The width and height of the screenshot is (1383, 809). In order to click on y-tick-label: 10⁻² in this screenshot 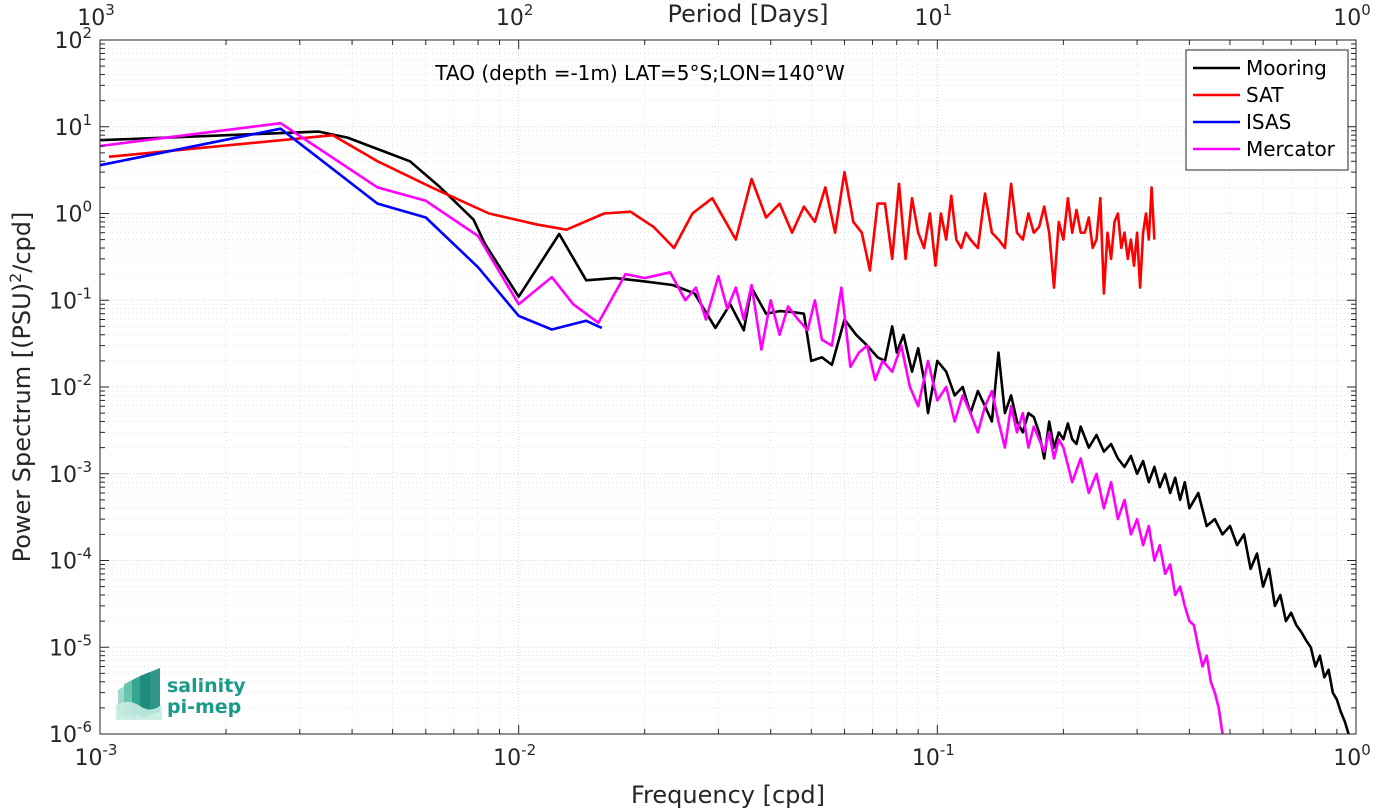, I will do `click(70, 386)`.